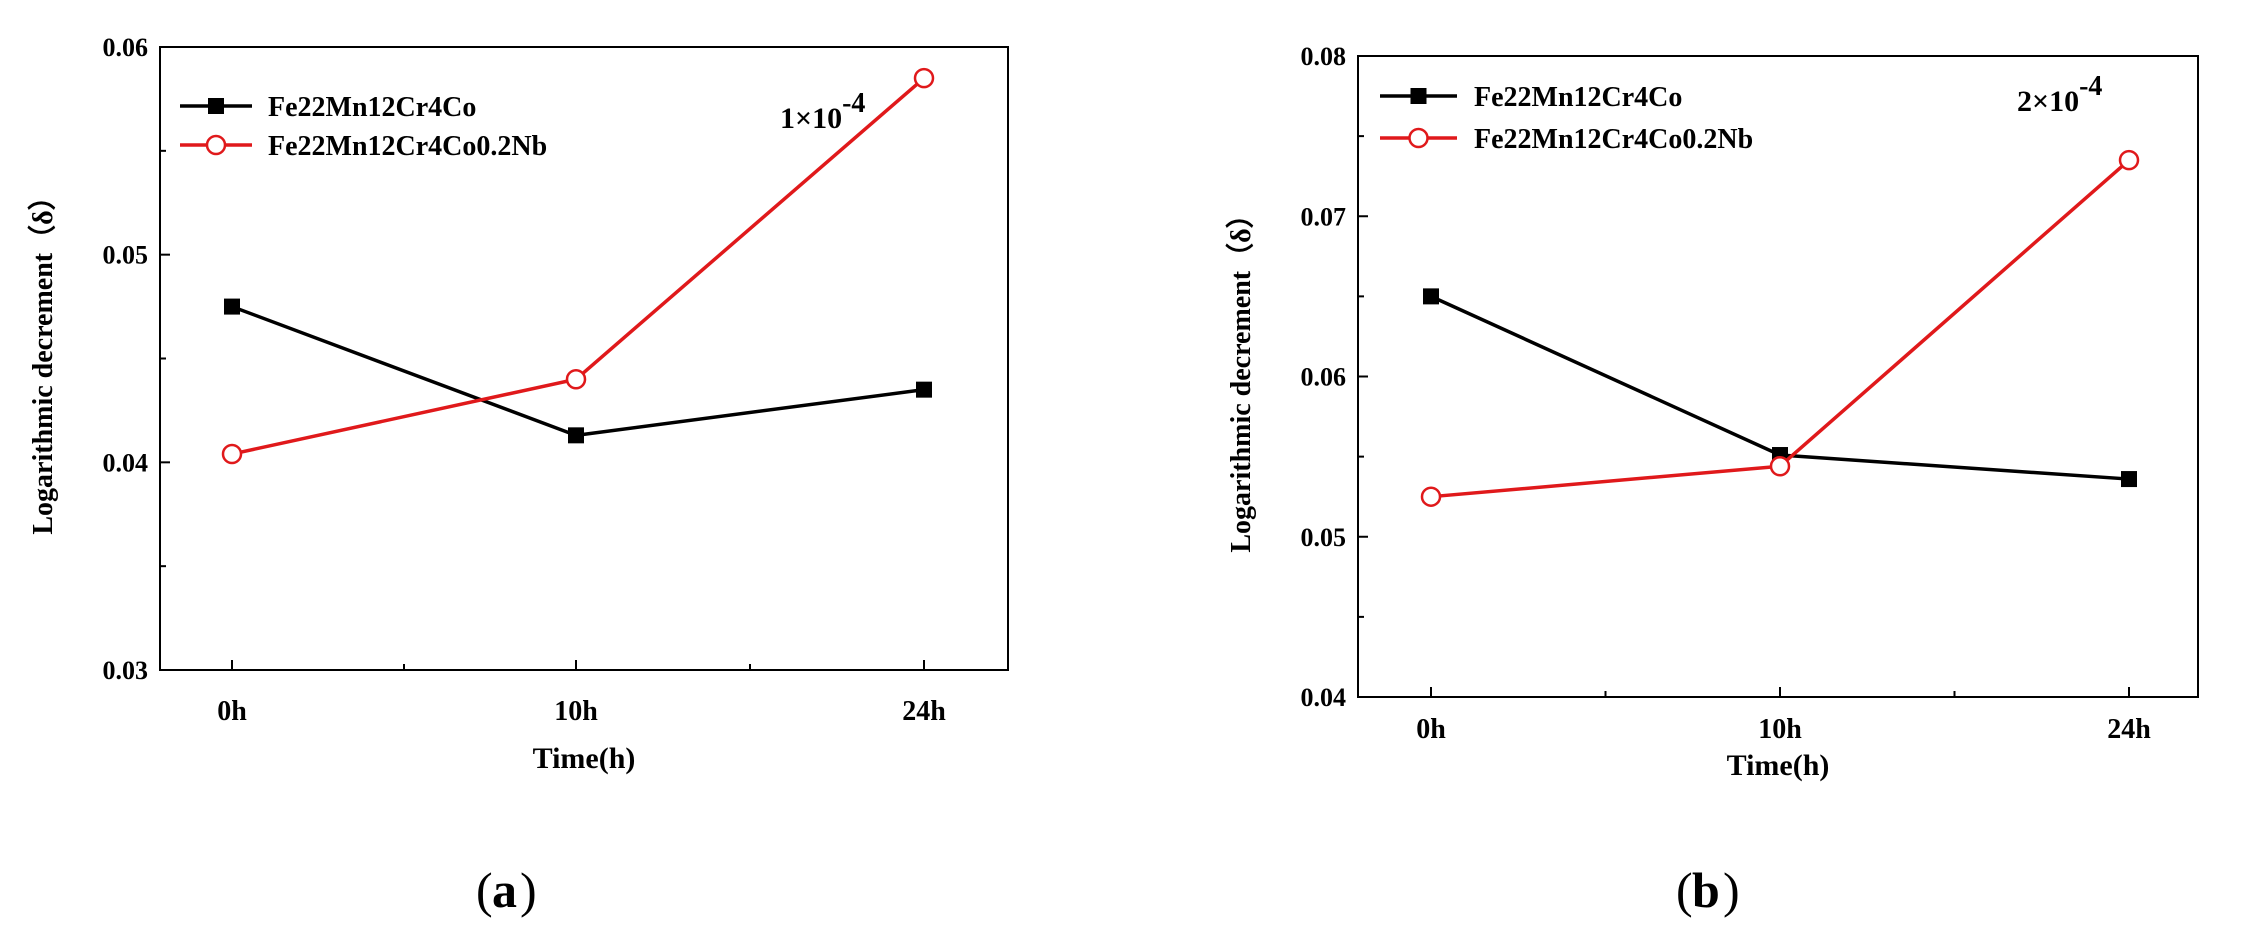 The height and width of the screenshot is (935, 2241). What do you see at coordinates (126, 670) in the screenshot?
I see `y-tick-label-a: 0.03` at bounding box center [126, 670].